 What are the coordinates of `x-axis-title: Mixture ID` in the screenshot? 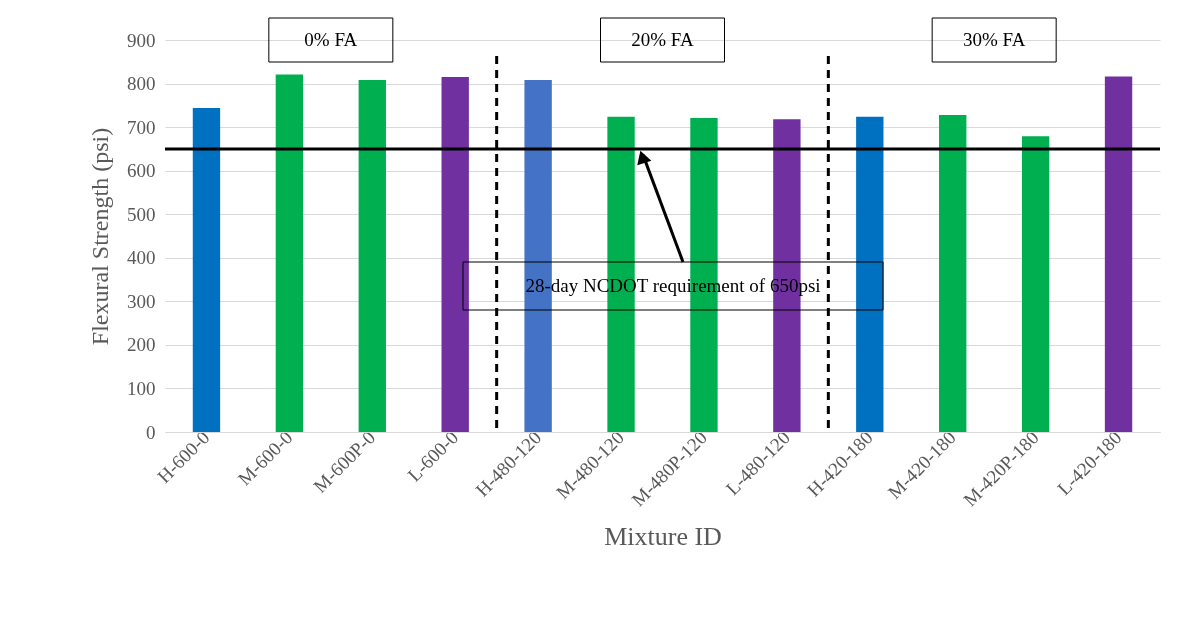 It's located at (663, 537).